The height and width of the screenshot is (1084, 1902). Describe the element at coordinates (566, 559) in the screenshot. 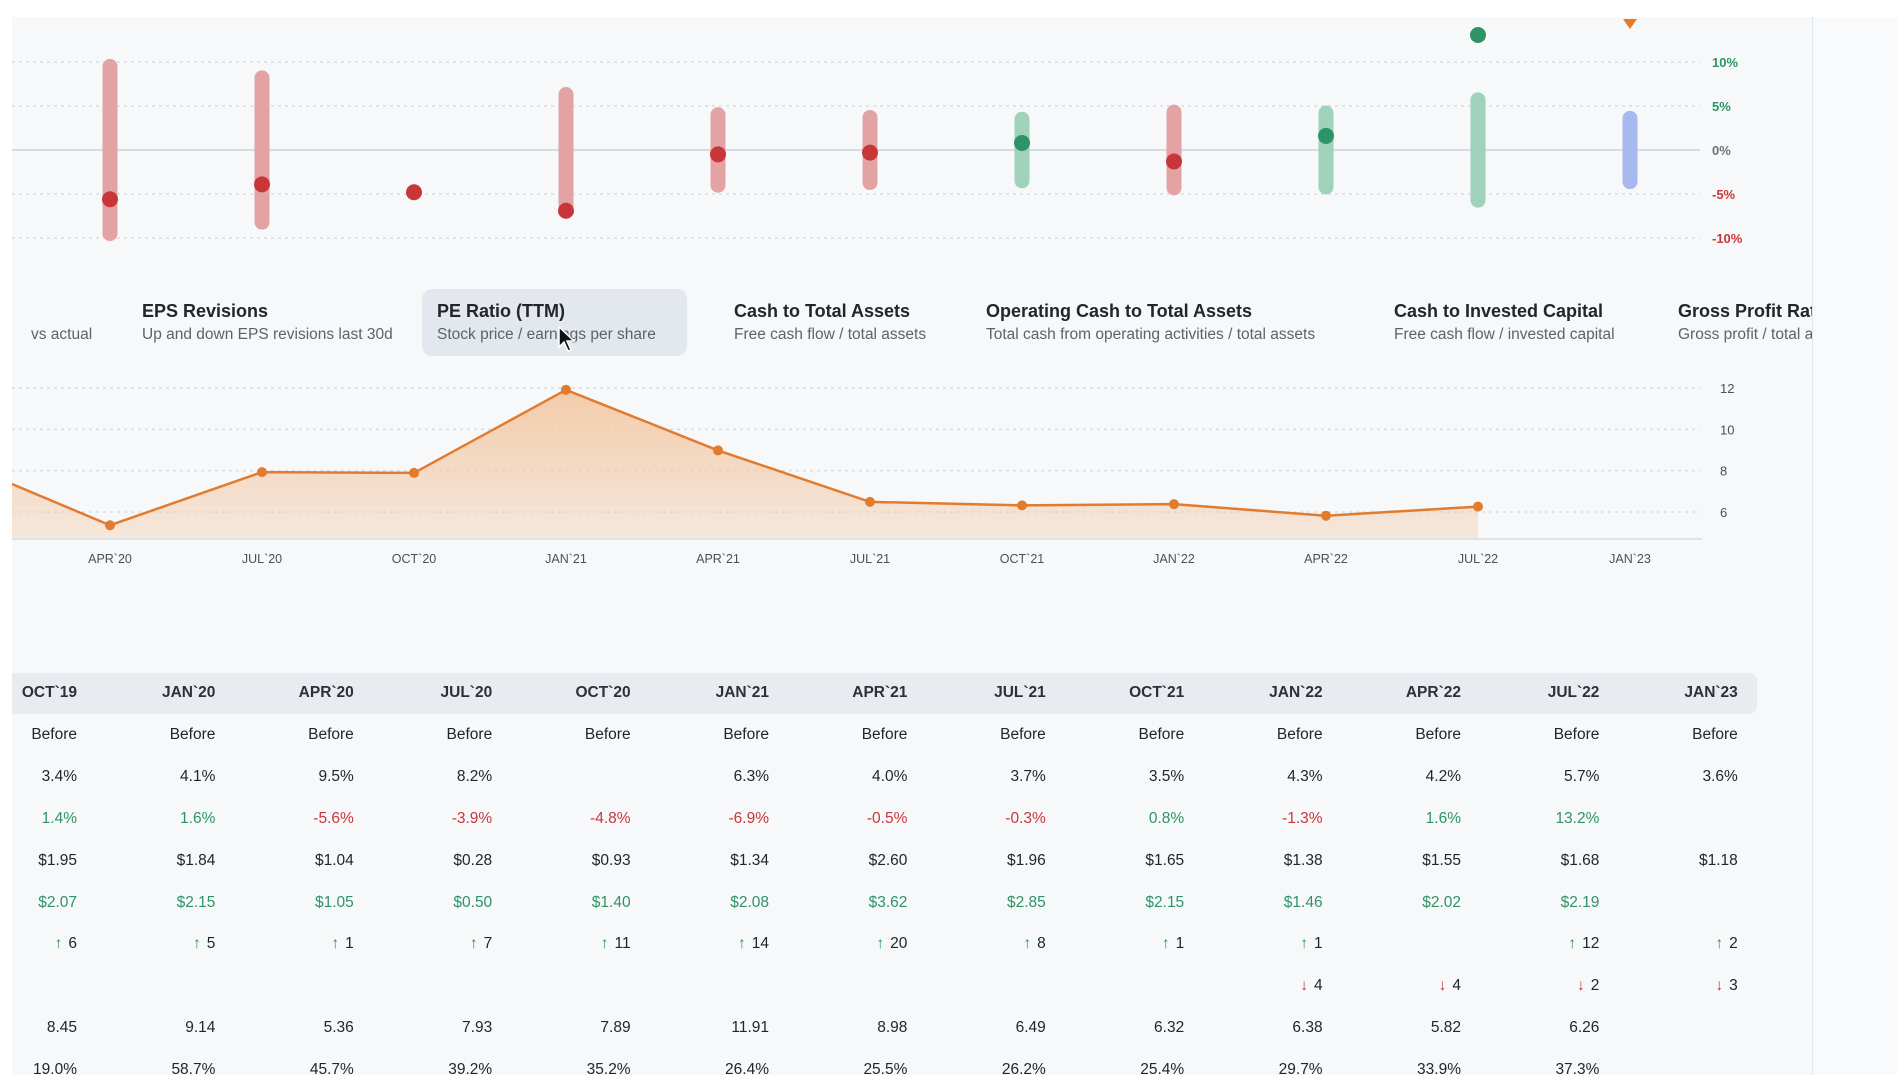

I see `x-tick-label: JAN`21` at that location.